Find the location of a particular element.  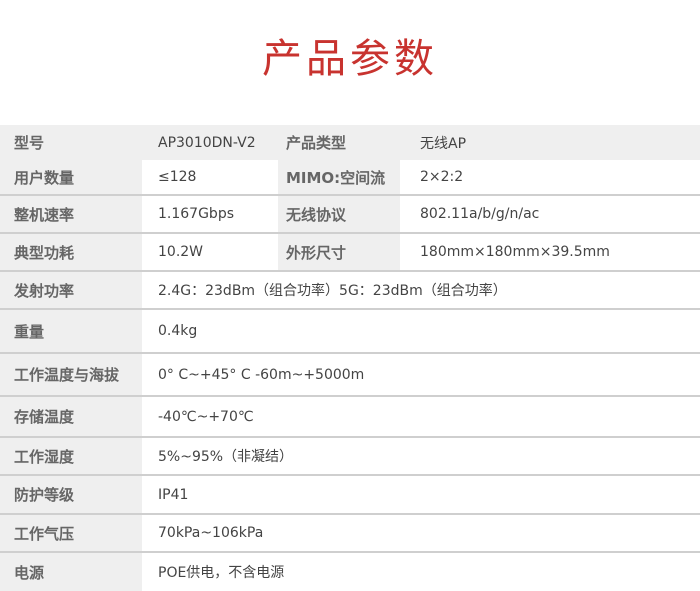

row-value: 70kPa~106kPa is located at coordinates (211, 533).